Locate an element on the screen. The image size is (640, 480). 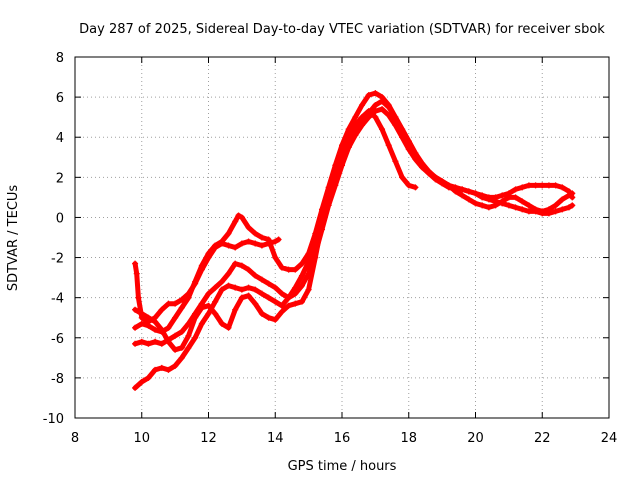
y-tick-label: -2 is located at coordinates (57, 259).